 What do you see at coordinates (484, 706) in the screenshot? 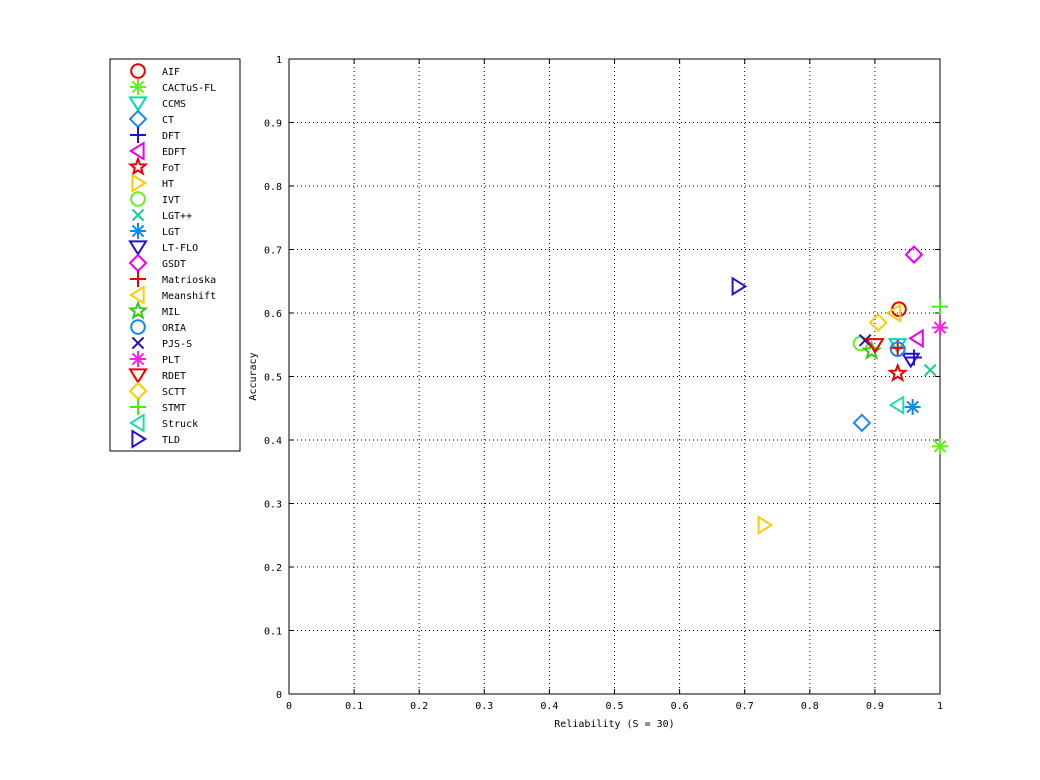
I see `x-tick-label: 0.3` at bounding box center [484, 706].